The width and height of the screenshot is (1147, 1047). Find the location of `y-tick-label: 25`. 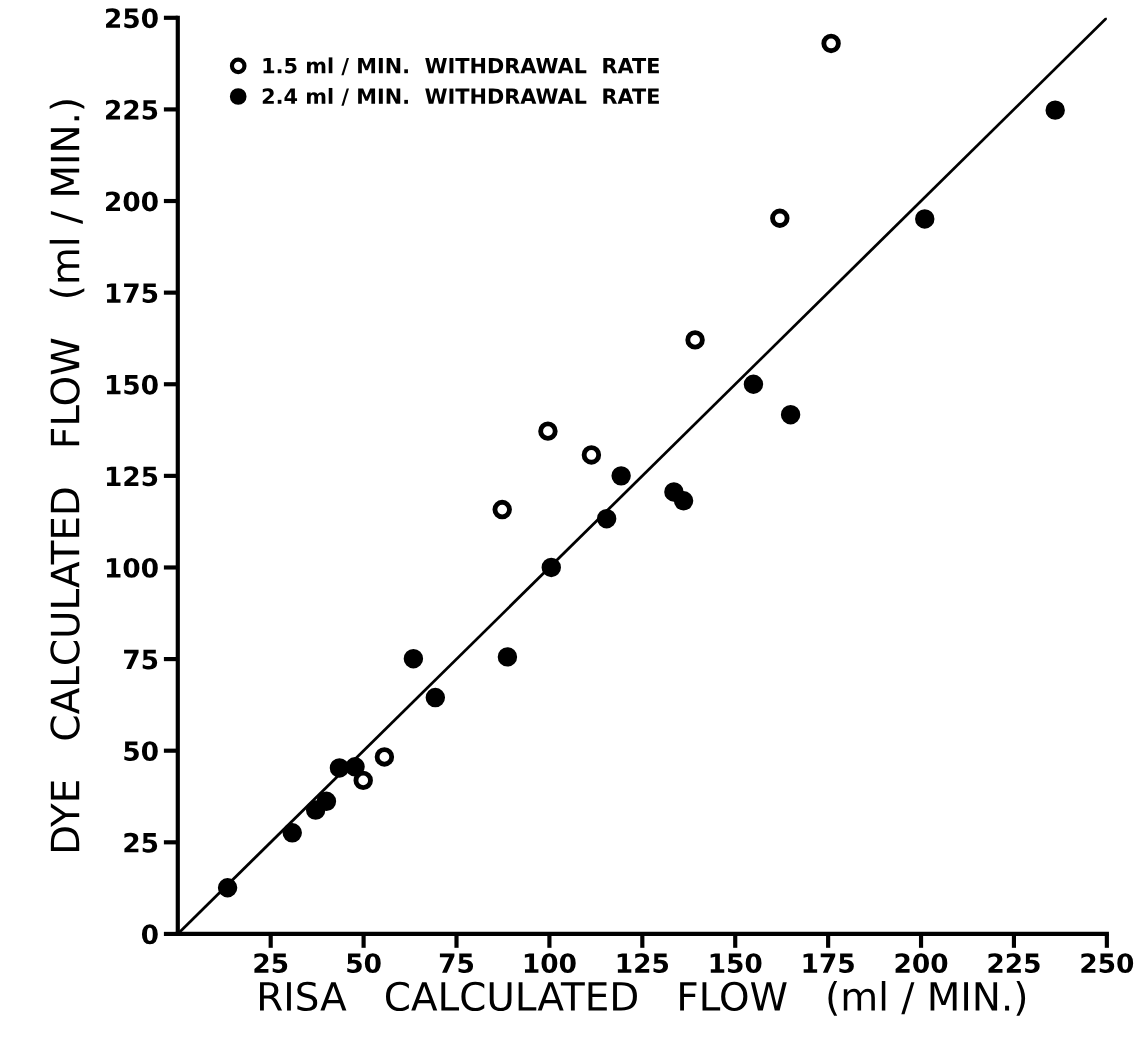

y-tick-label: 25 is located at coordinates (141, 842).